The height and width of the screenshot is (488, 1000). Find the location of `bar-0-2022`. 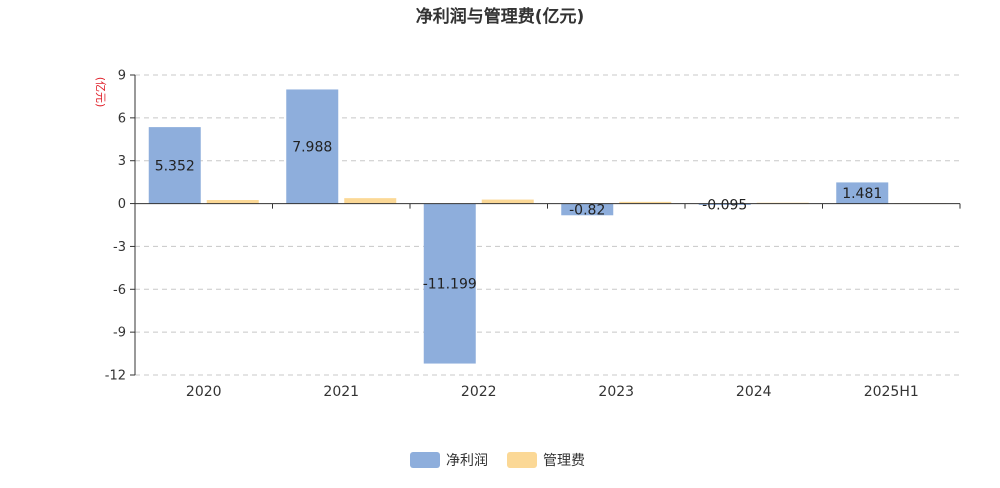

bar-0-2022 is located at coordinates (449, 283).